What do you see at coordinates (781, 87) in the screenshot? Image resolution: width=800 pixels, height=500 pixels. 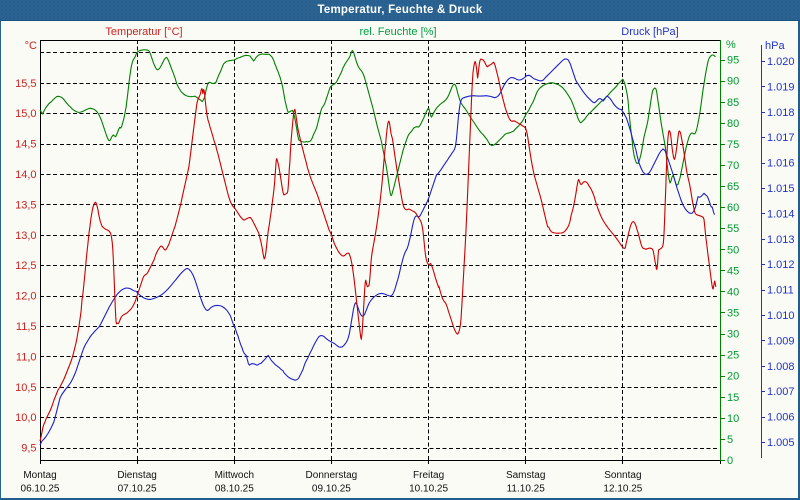 I see `svg-text: 1.019` at bounding box center [781, 87].